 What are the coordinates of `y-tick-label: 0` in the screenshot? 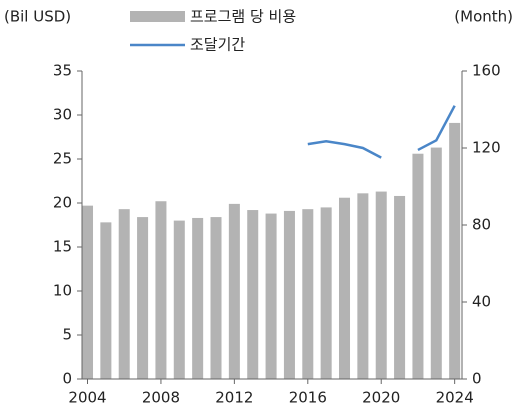 It's located at (67, 379).